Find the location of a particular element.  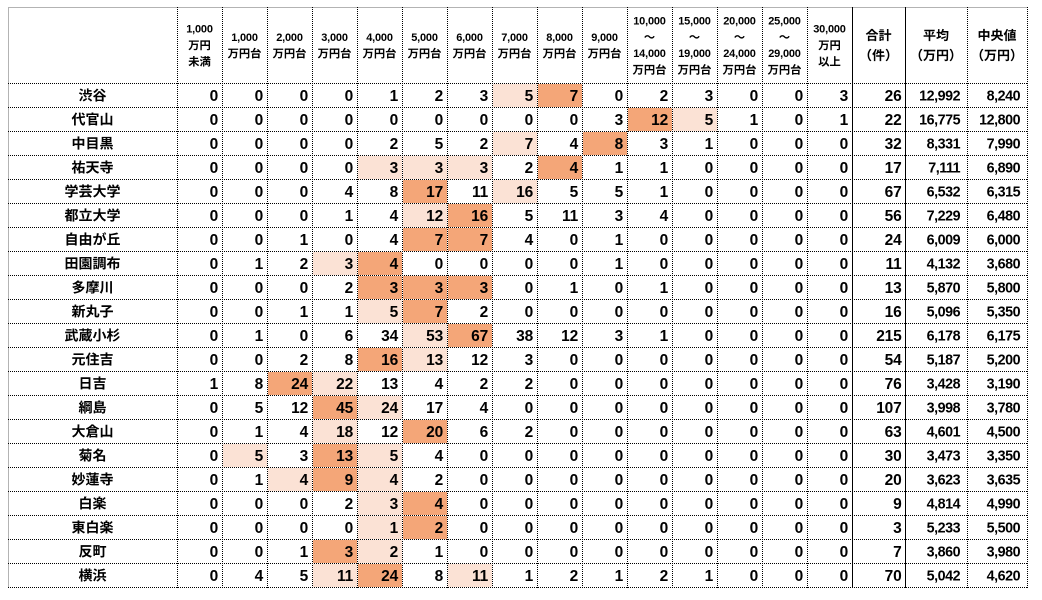

svg-text: 5,042 is located at coordinates (944, 576).